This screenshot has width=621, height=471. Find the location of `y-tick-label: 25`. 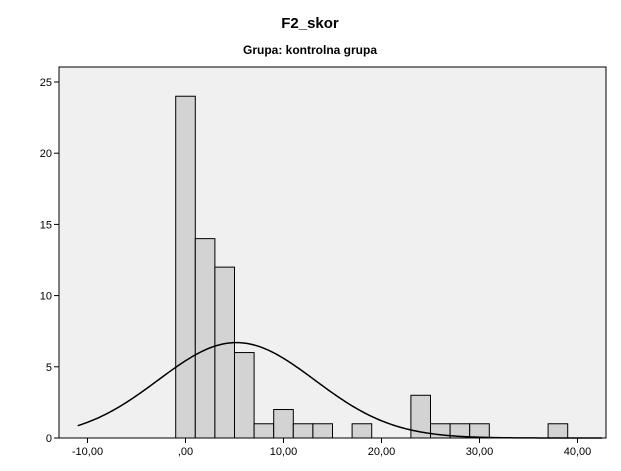

y-tick-label: 25 is located at coordinates (46, 83).